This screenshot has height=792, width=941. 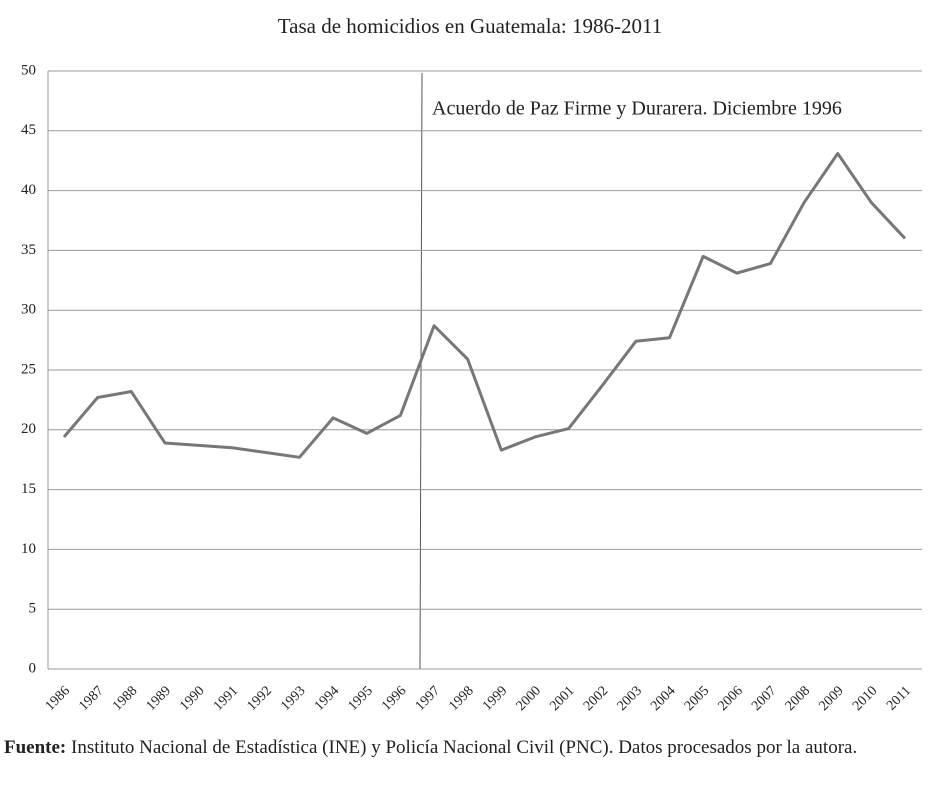 What do you see at coordinates (28, 250) in the screenshot?
I see `y-tick-label: 35` at bounding box center [28, 250].